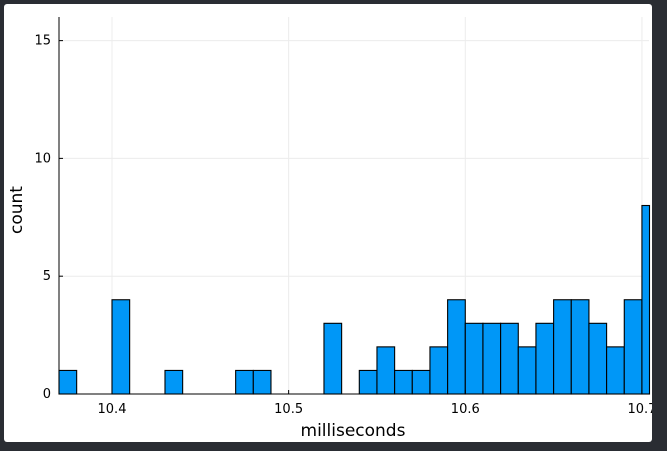 This screenshot has width=667, height=451. What do you see at coordinates (288, 409) in the screenshot?
I see `x-tick-label: 10.5` at bounding box center [288, 409].